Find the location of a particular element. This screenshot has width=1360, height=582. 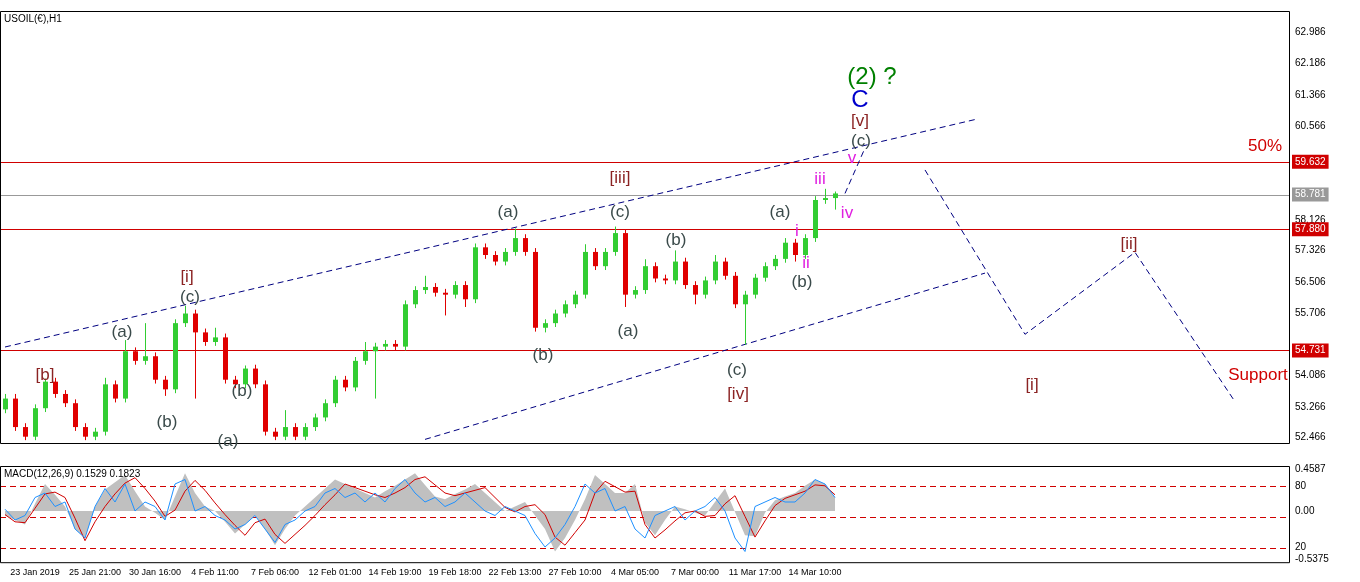

annotation: 50% is located at coordinates (1265, 145).